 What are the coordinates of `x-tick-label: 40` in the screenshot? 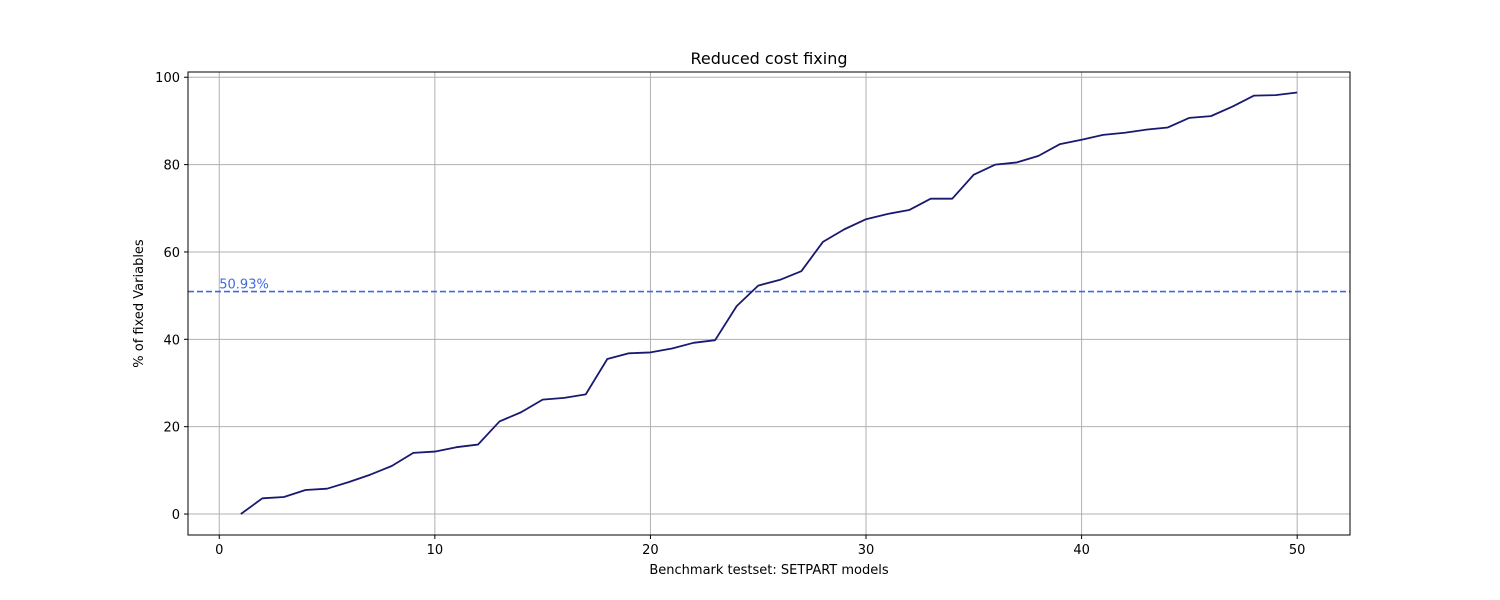 It's located at (1081, 550).